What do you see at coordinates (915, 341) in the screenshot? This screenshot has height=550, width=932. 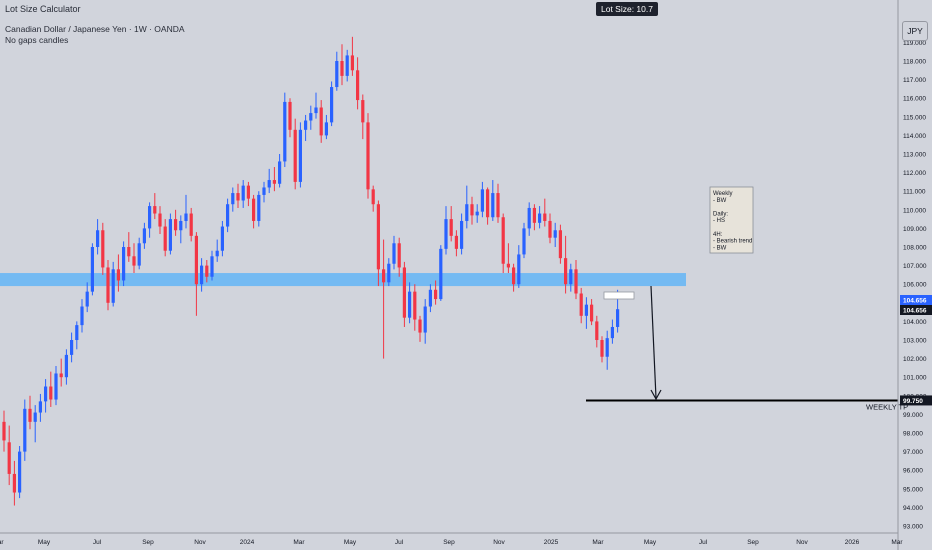 I see `y-tick-label: 103.000` at bounding box center [915, 341].